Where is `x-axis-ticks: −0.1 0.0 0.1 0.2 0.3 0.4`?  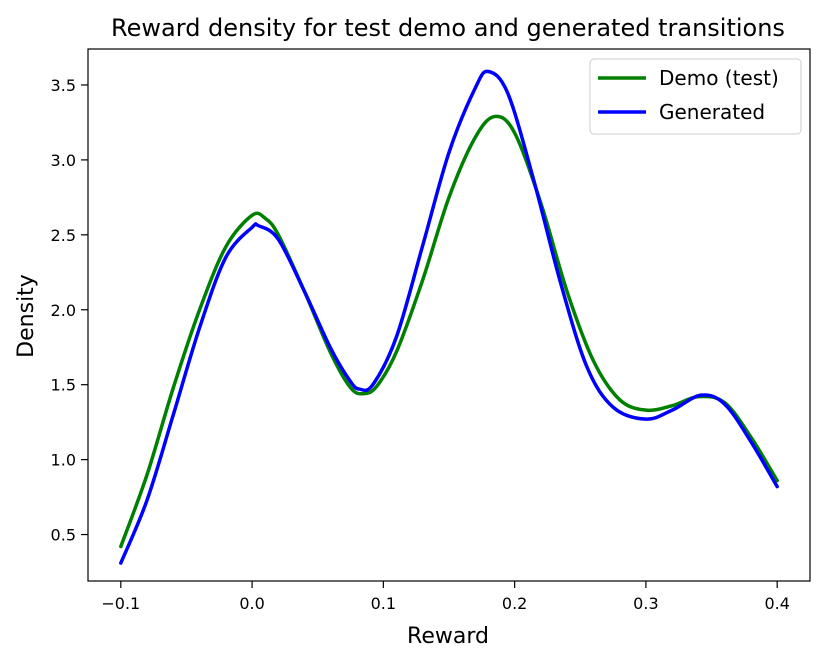
x-axis-ticks: −0.1 0.0 0.1 0.2 0.3 0.4 is located at coordinates (445, 597).